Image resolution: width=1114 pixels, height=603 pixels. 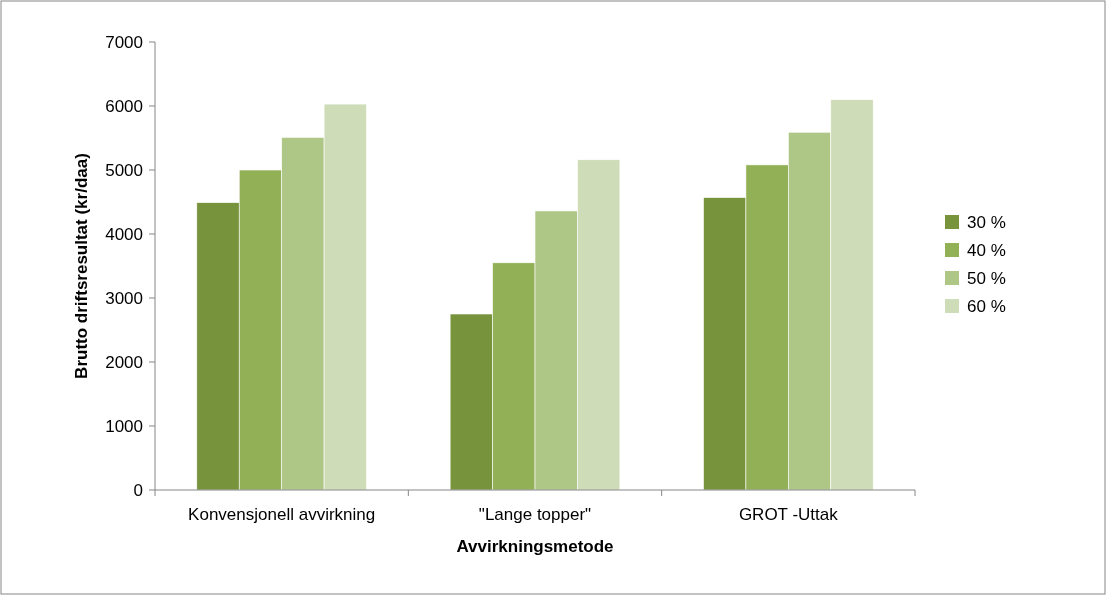 I want to click on x-tick-label: "Lange topper", so click(x=535, y=514).